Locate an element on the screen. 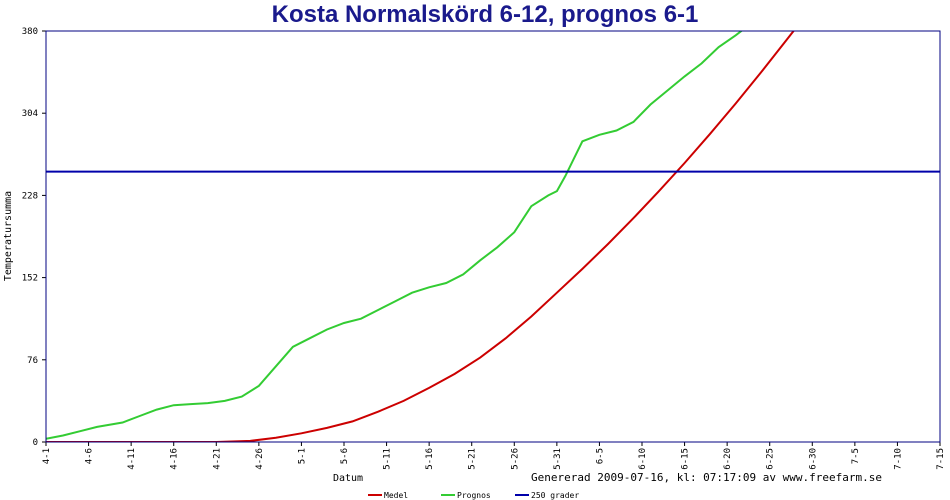 The image size is (950, 500). x-tick-label: 6-10 is located at coordinates (643, 459).